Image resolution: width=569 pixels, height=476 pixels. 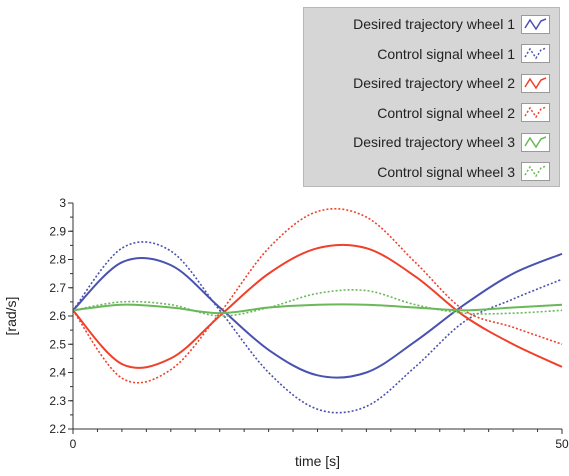 I want to click on x-tick-label: 0, so click(x=73, y=444).